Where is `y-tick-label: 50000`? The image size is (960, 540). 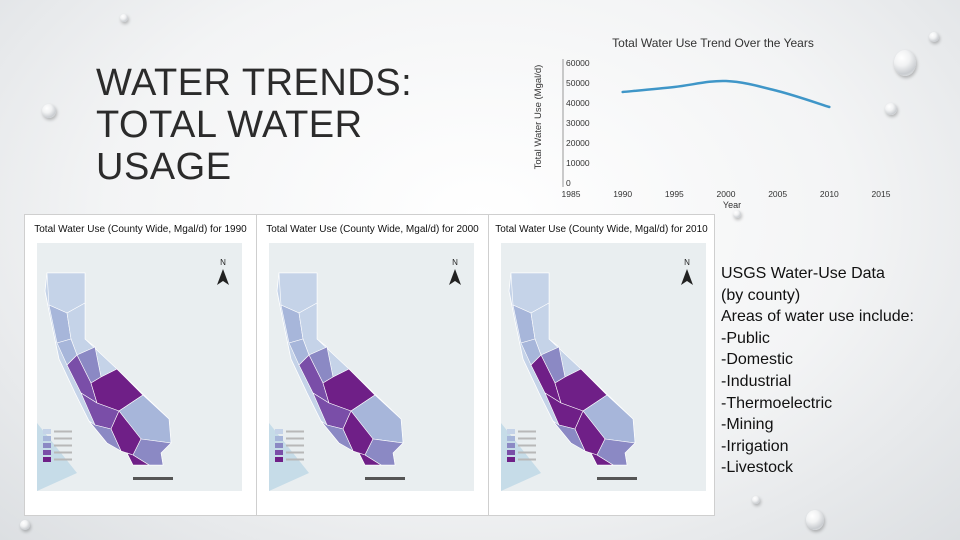
y-tick-label: 50000 is located at coordinates (578, 83).